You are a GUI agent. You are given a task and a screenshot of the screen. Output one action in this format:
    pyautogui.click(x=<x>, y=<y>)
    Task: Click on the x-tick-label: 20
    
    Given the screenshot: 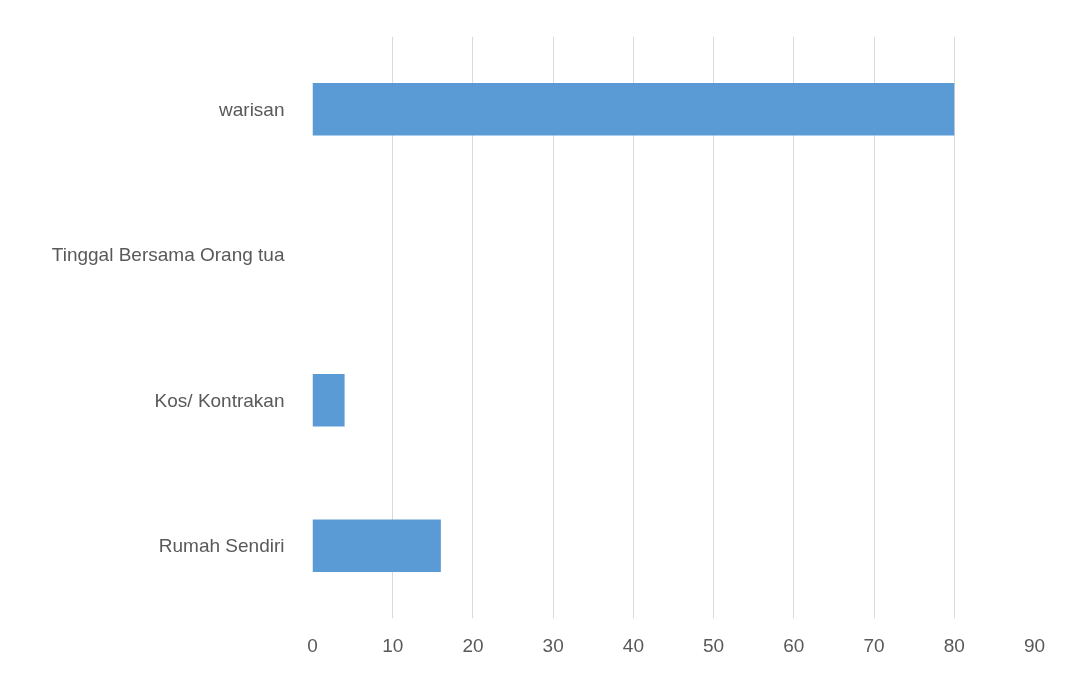 What is the action you would take?
    pyautogui.click(x=473, y=645)
    